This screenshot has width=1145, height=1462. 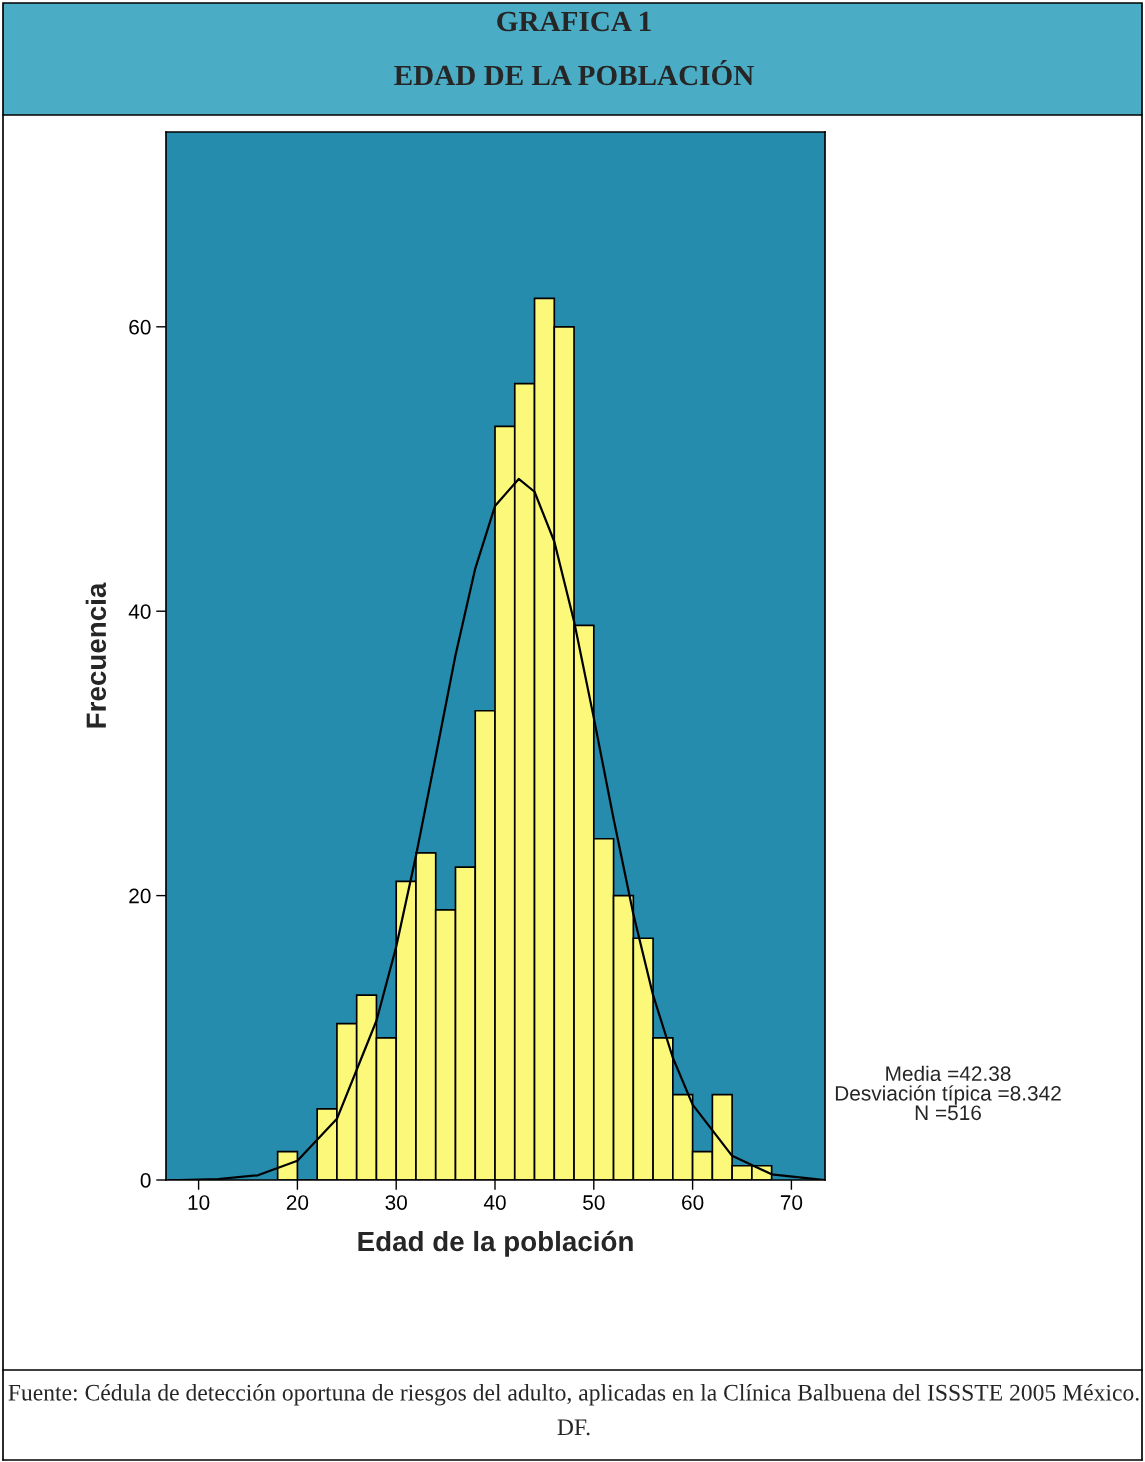 I want to click on x-tick-label: 30, so click(x=396, y=1202).